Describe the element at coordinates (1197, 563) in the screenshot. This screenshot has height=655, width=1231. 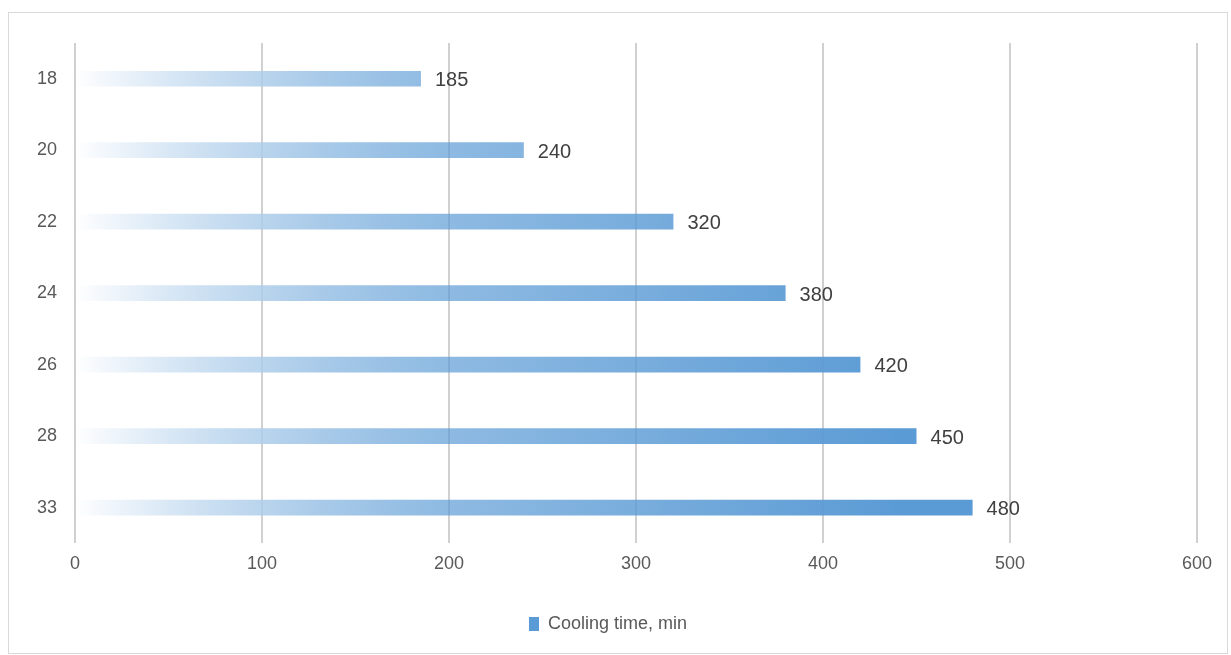
I see `x-tick-label: 600` at that location.